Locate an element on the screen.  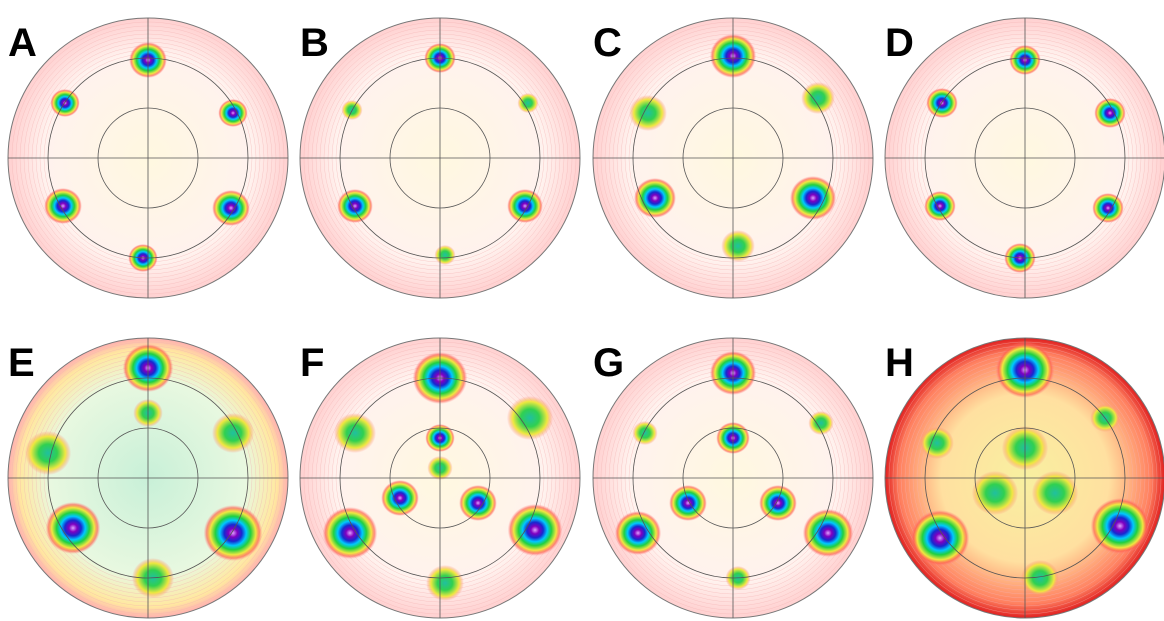
panel-label: H is located at coordinates (899, 363).